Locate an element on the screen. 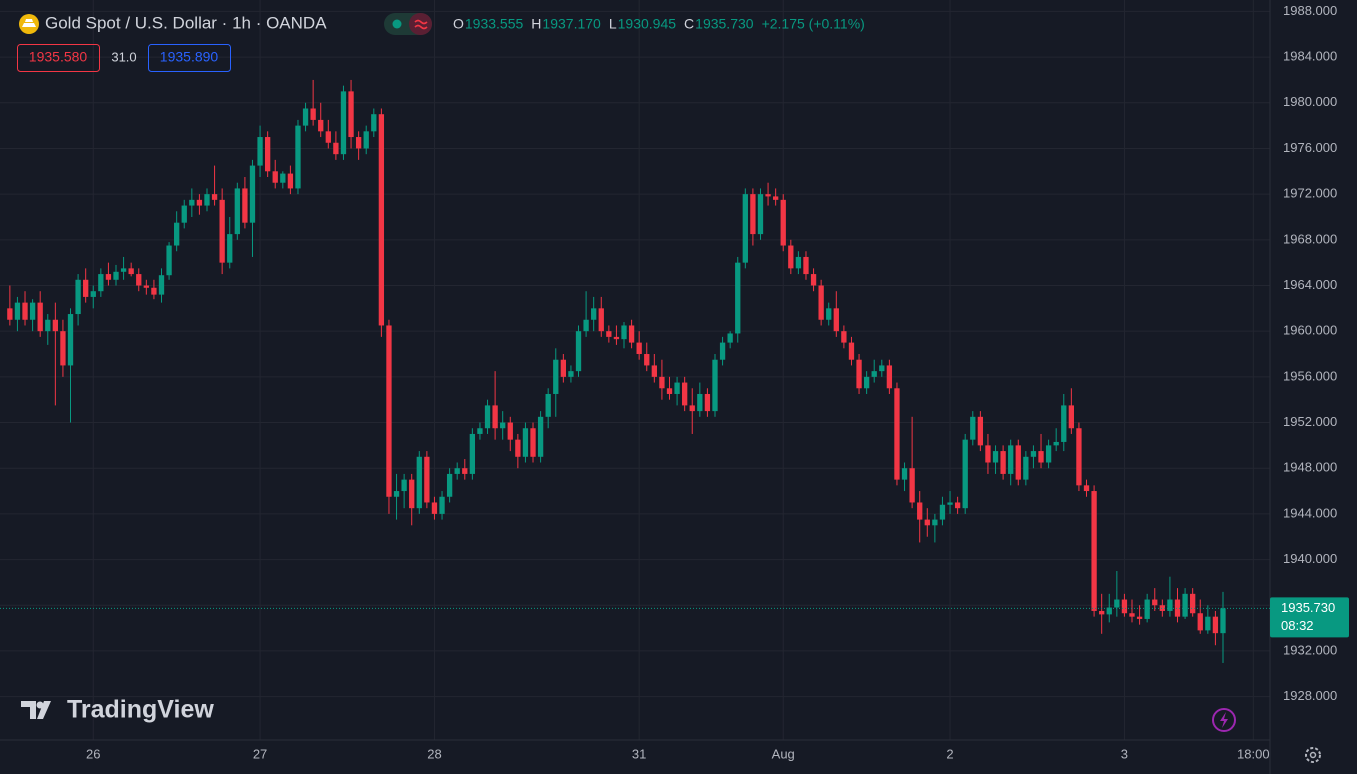 This screenshot has width=1357, height=774. price-tag-box is located at coordinates (1309, 617).